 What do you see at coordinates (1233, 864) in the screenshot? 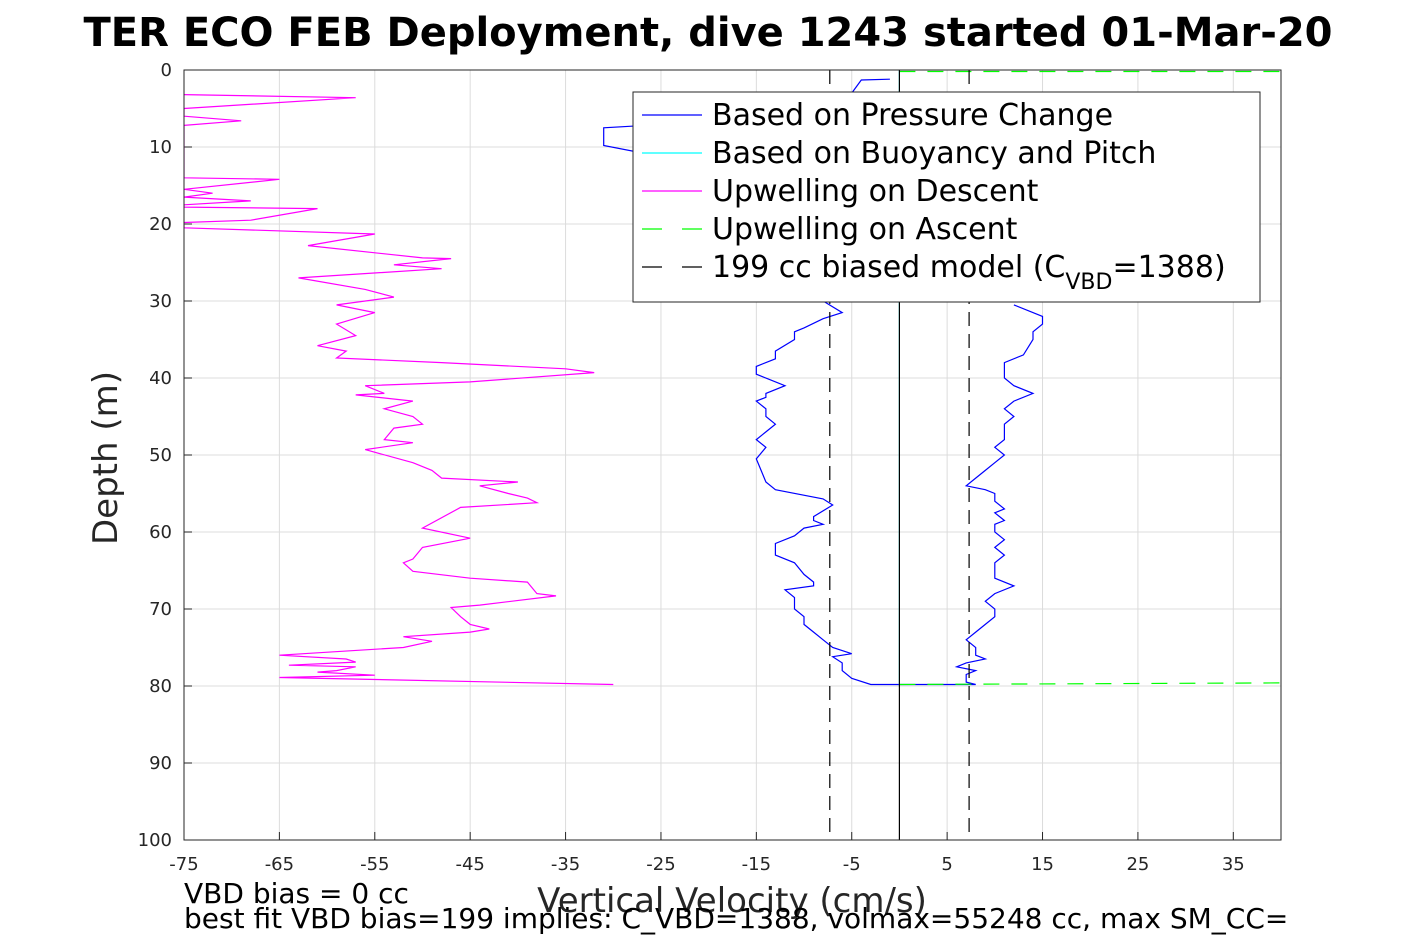
I see `x-tick-label: 35` at bounding box center [1233, 864].